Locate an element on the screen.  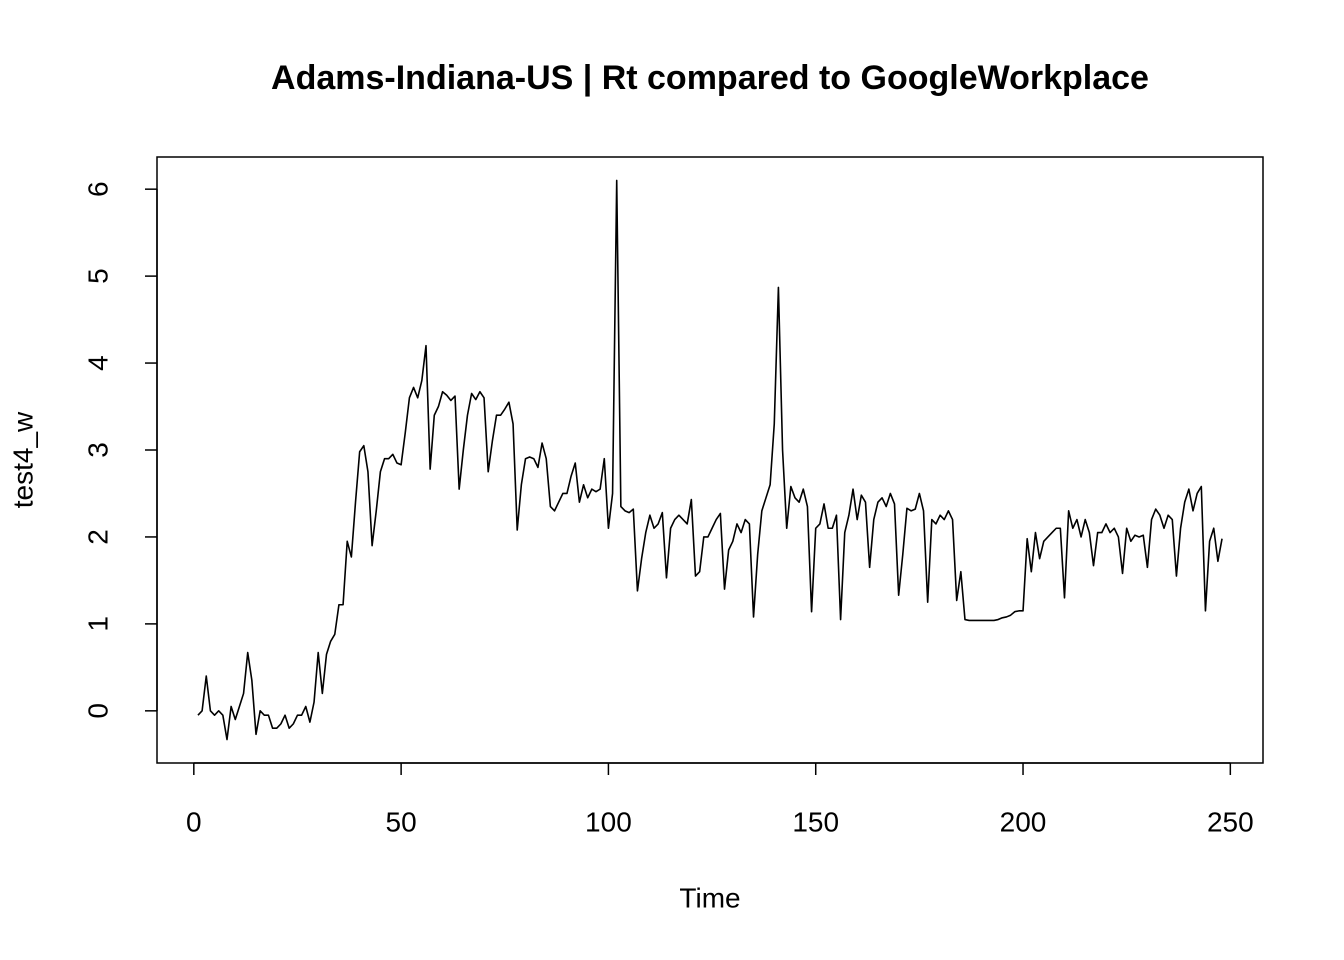
x-tick-label: 200 is located at coordinates (1023, 821).